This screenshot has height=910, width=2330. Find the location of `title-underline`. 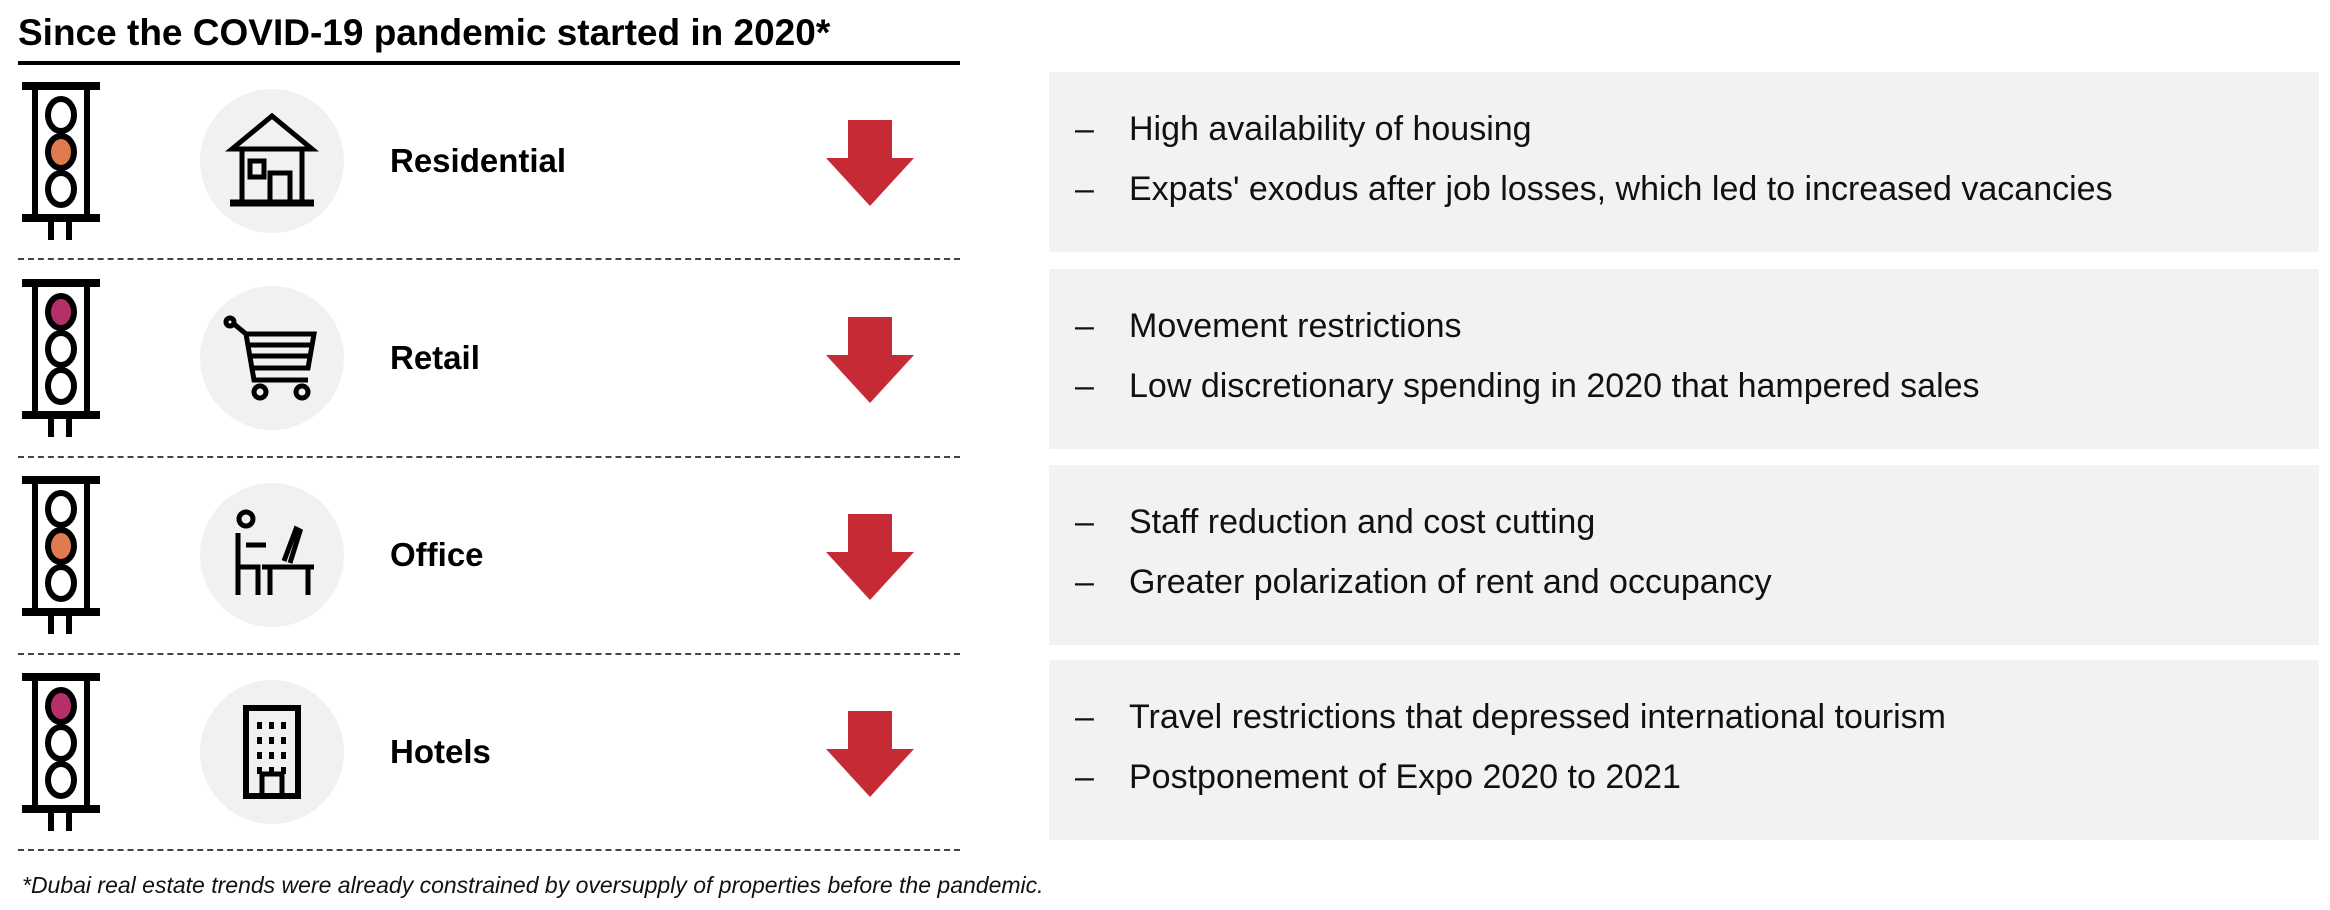

title-underline is located at coordinates (489, 63).